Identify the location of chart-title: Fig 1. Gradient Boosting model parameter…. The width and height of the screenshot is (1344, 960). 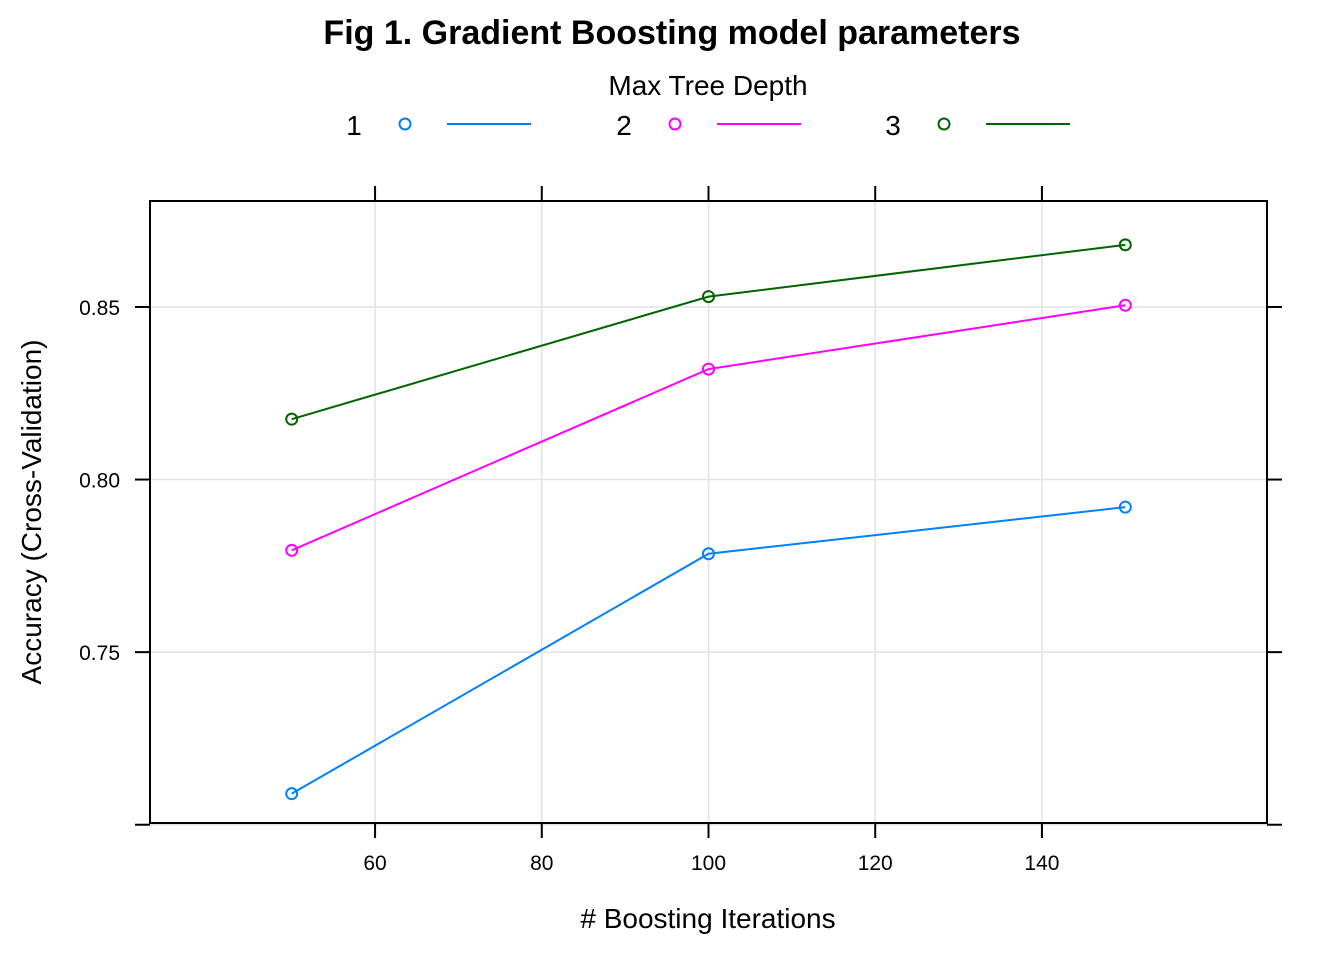
(671, 33).